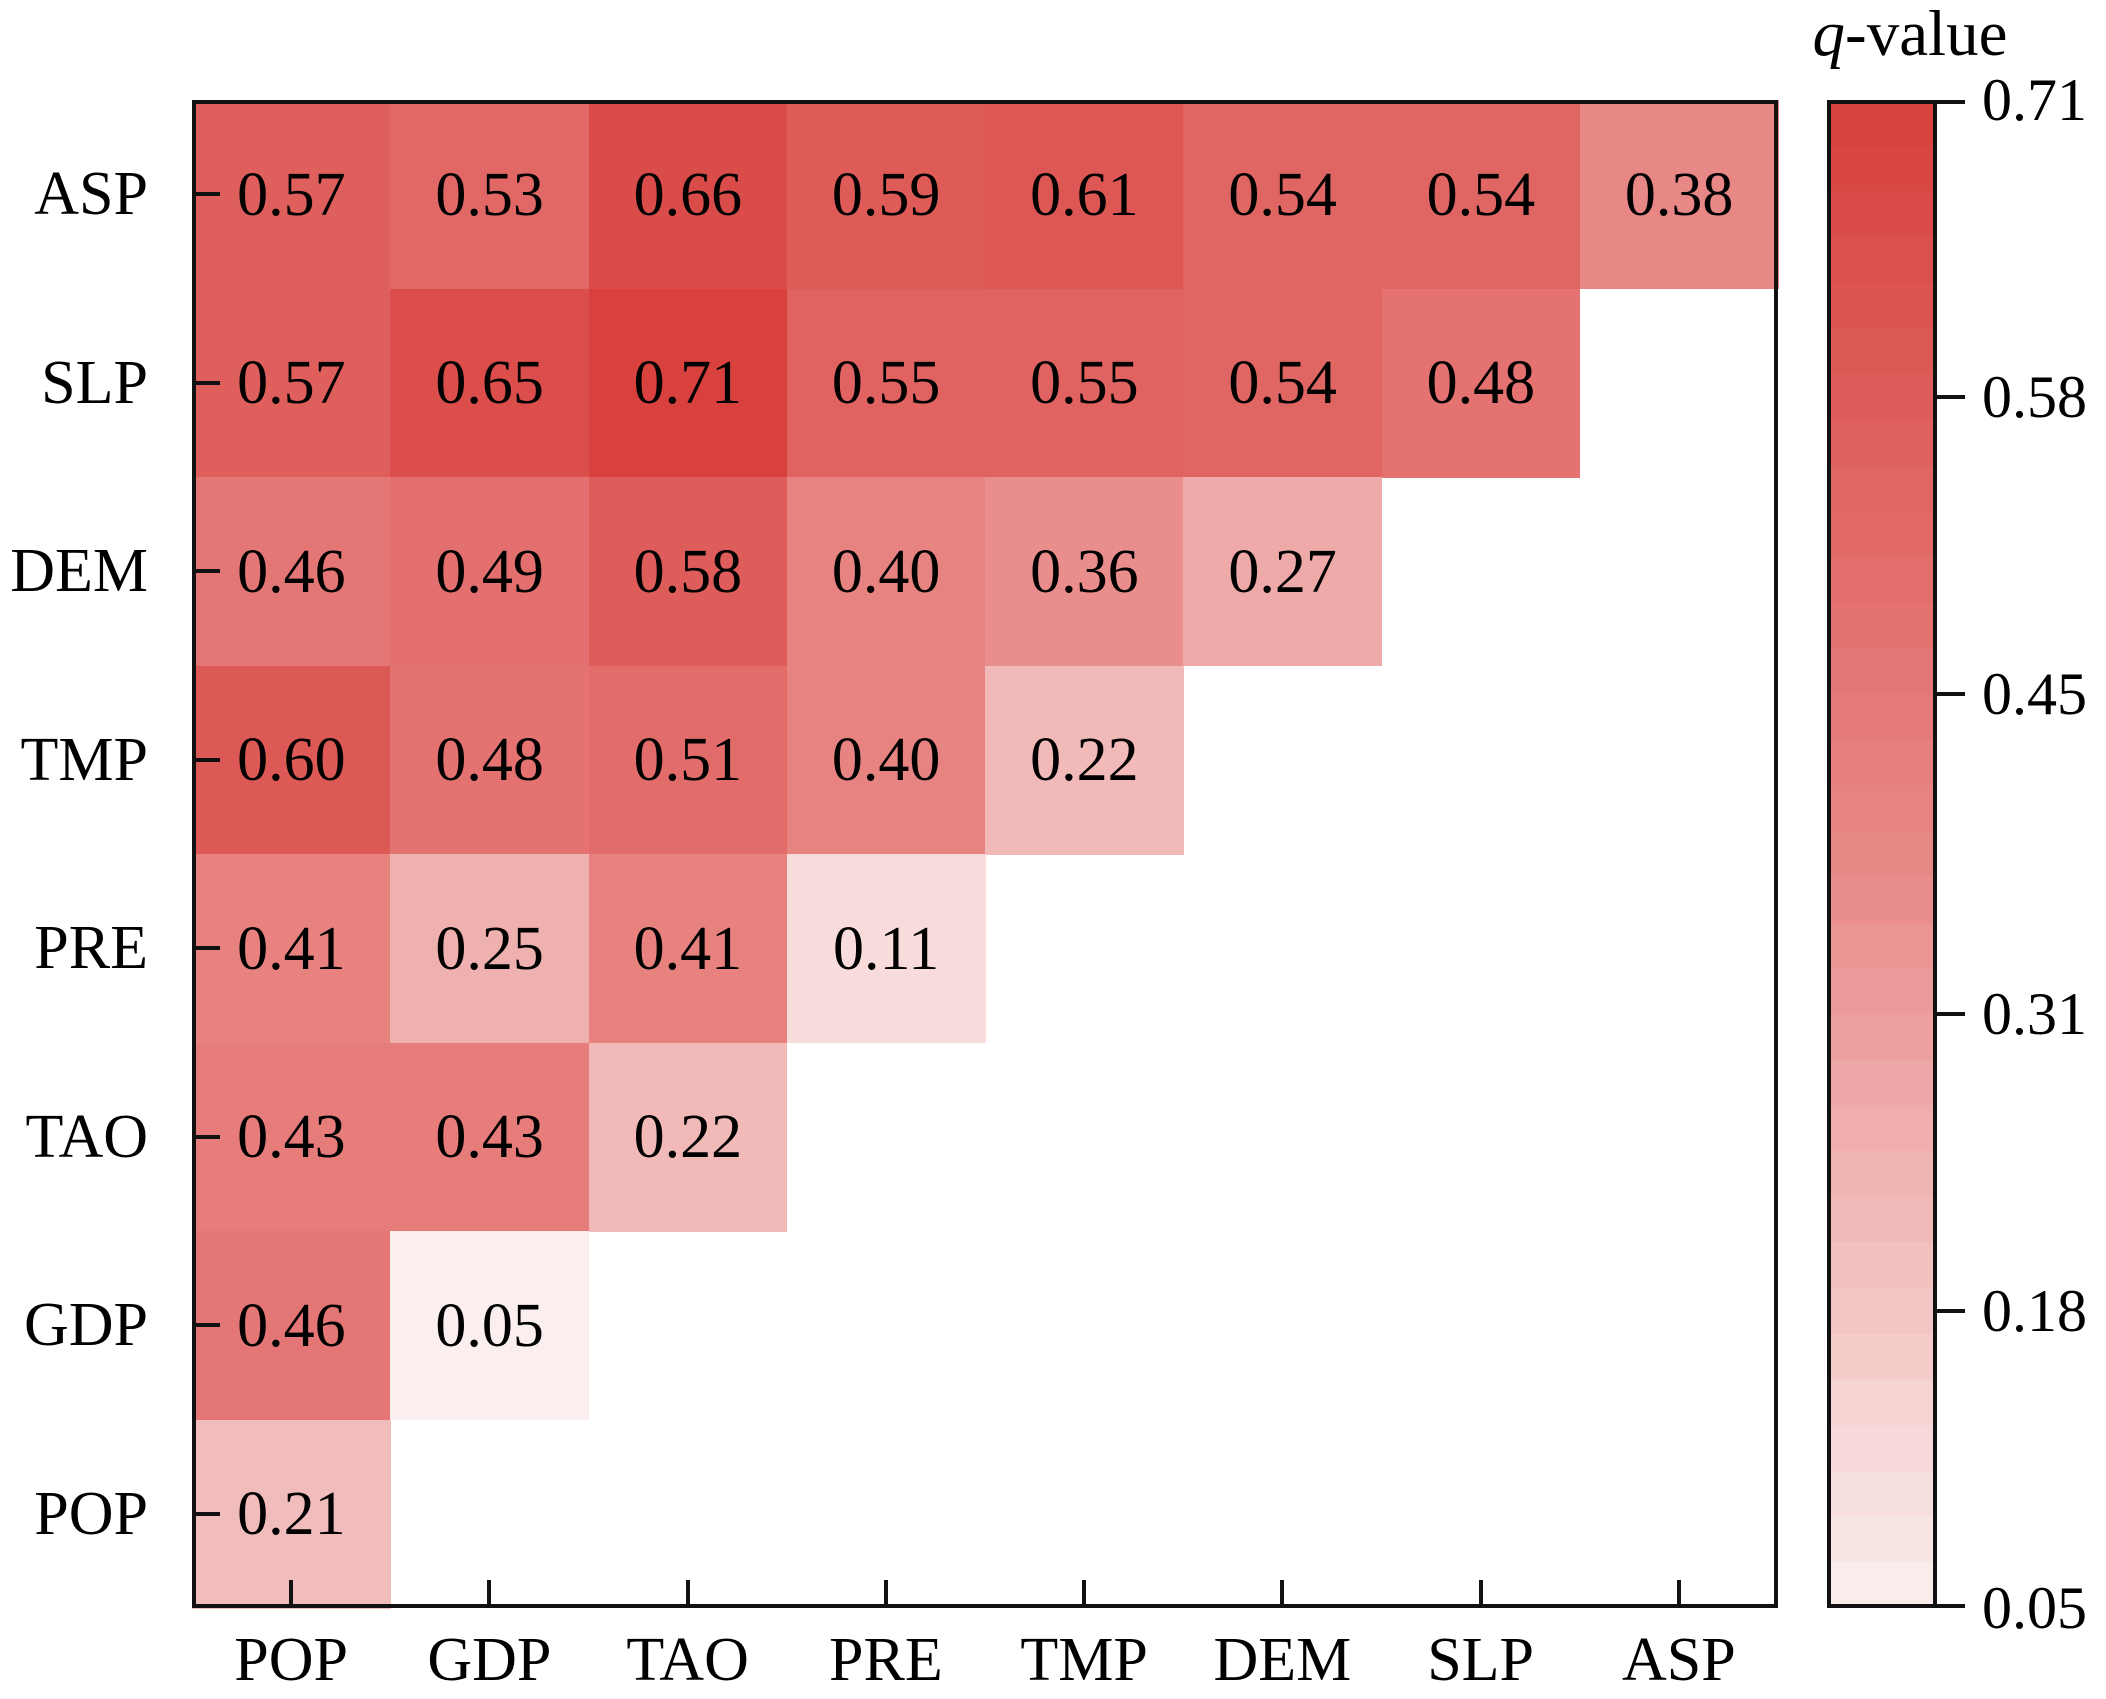 This screenshot has height=1699, width=2106. Describe the element at coordinates (2034, 397) in the screenshot. I see `colorbar-tick-label: 0.58` at that location.